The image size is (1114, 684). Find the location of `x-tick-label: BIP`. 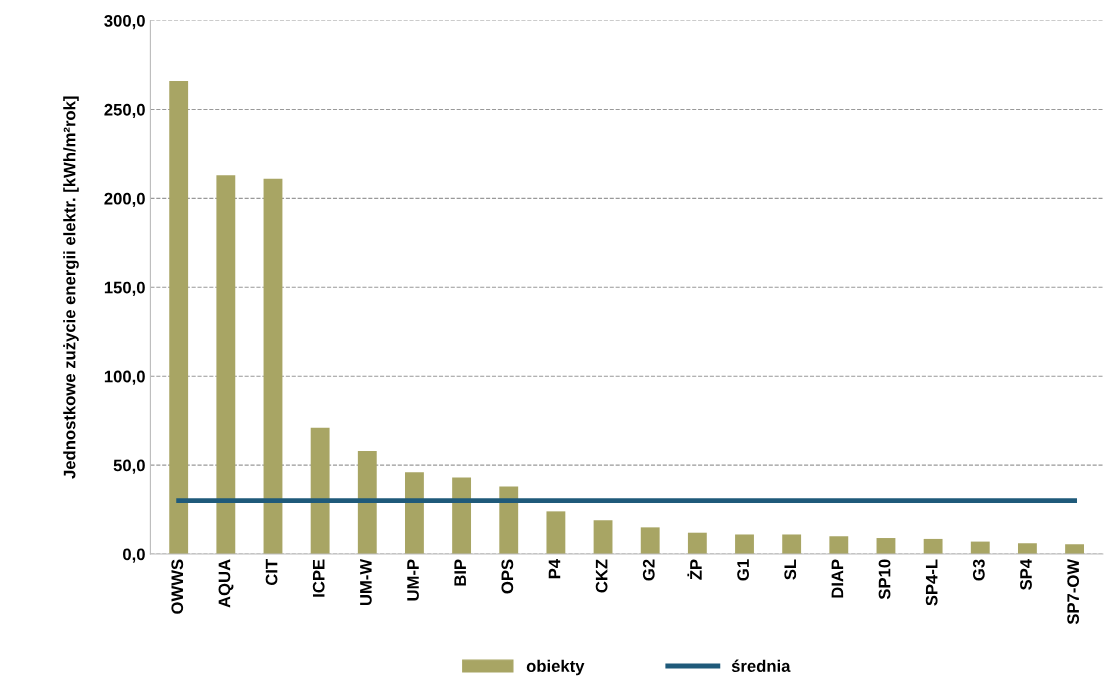

x-tick-label: BIP is located at coordinates (460, 572).